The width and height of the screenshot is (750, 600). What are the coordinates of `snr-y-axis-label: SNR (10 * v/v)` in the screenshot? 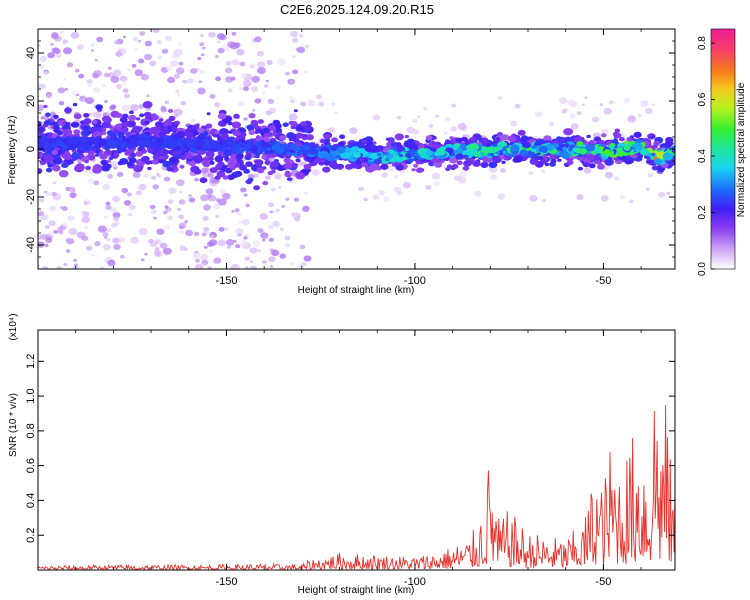 It's located at (13, 425).